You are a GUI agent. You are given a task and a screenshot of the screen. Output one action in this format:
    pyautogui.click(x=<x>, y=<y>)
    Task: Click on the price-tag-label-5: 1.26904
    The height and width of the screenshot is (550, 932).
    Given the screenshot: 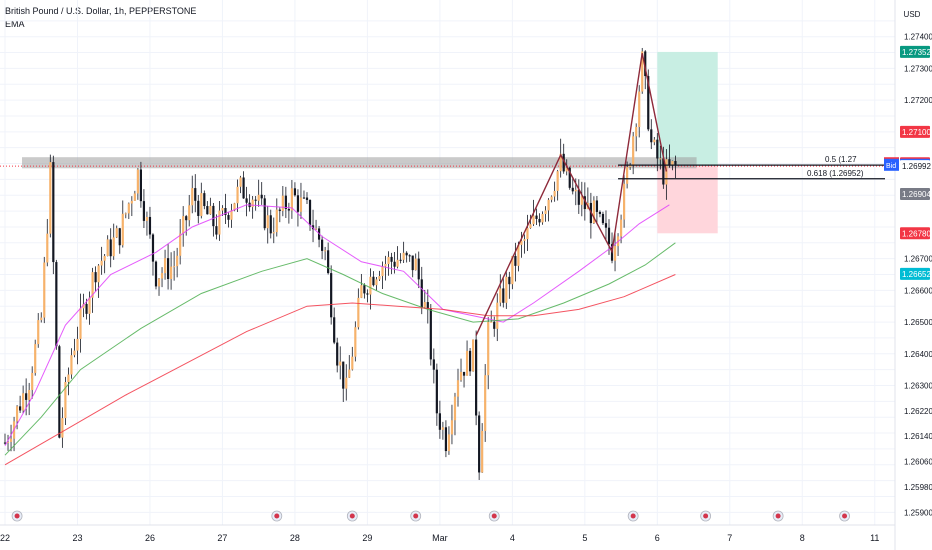 What is the action you would take?
    pyautogui.click(x=916, y=194)
    